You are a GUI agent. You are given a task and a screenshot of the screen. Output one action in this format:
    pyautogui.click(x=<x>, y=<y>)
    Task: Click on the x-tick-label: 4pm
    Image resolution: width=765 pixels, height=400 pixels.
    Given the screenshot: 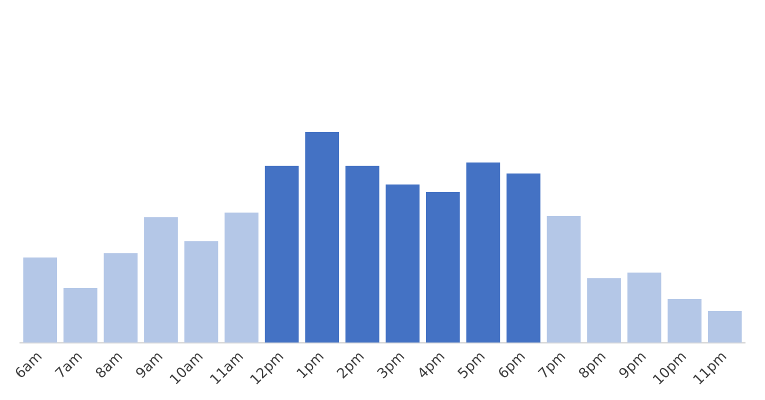 What is the action you would take?
    pyautogui.click(x=431, y=365)
    